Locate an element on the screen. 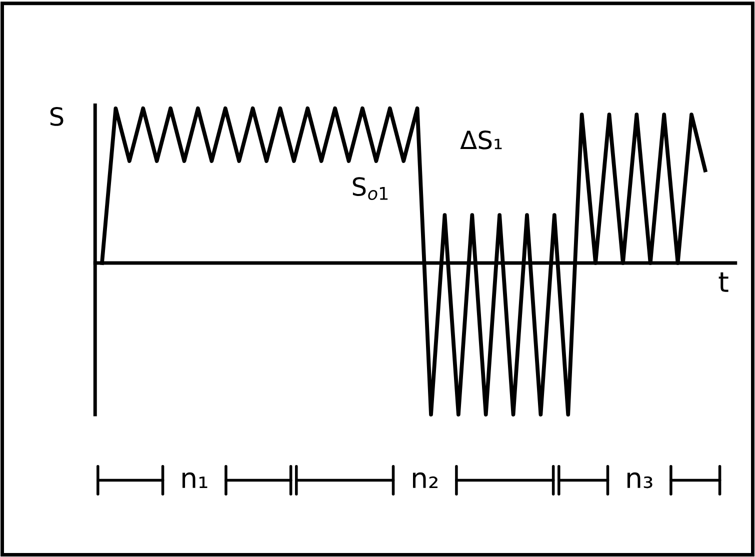 The image size is (755, 557). text: n₂ is located at coordinates (425, 480).